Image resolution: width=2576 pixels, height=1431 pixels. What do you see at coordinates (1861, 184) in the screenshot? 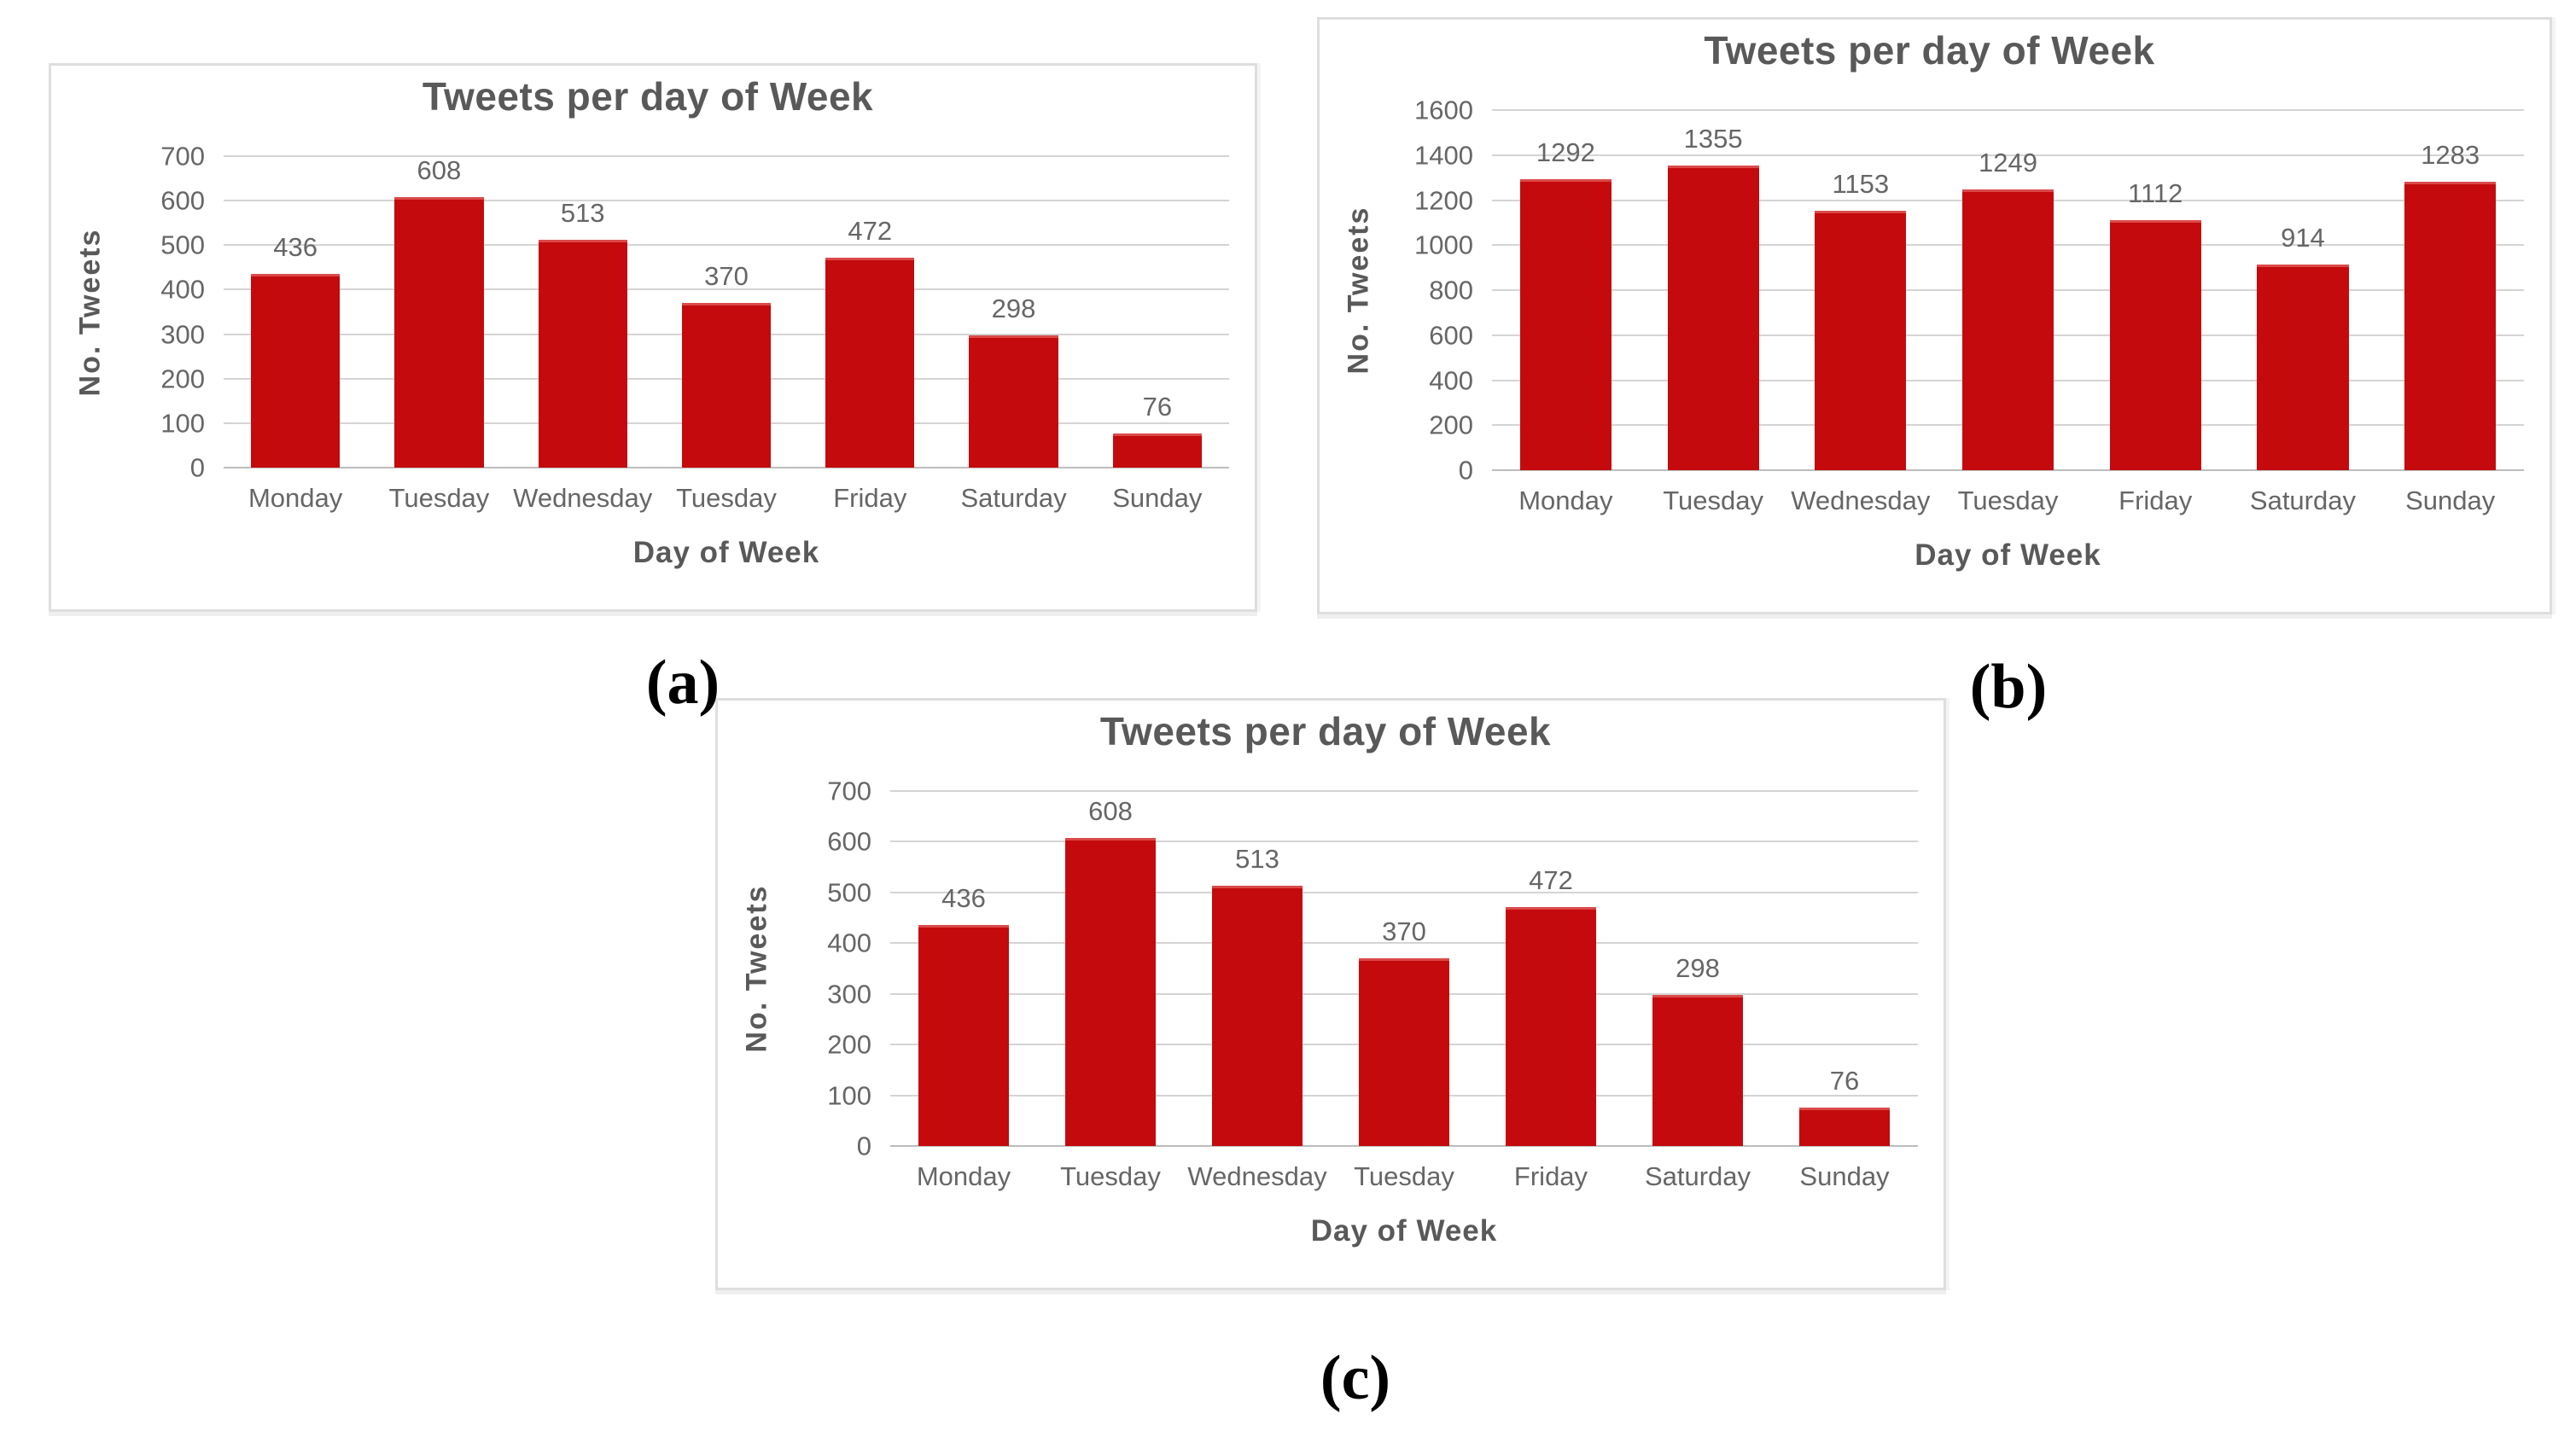
I see `bar-value-label: 1153` at bounding box center [1861, 184].